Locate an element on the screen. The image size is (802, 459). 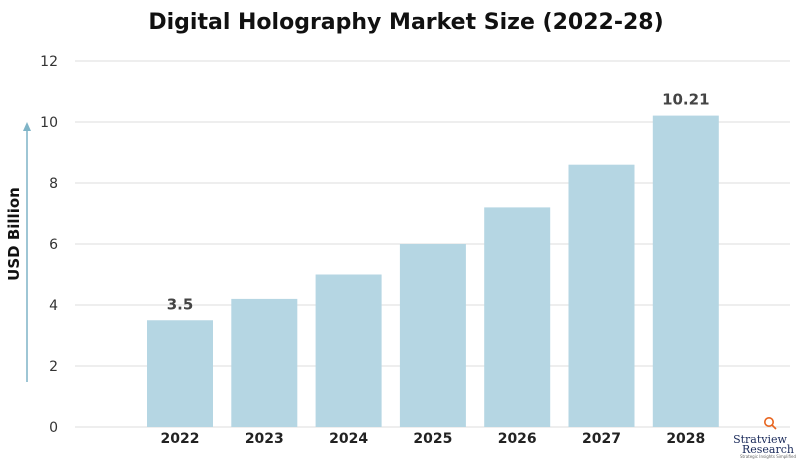
svg-text: Strategic Insights Simplified is located at coordinates (768, 456).